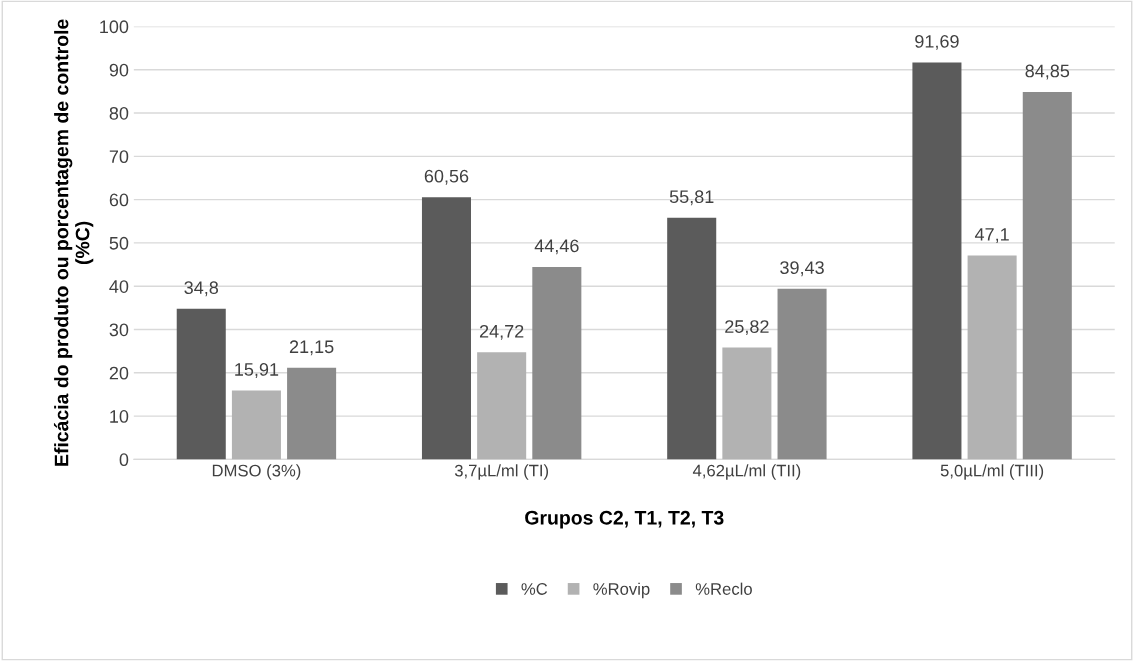  What do you see at coordinates (624, 519) in the screenshot?
I see `x-axis-title: Grupos C2, T1, T2, T3` at bounding box center [624, 519].